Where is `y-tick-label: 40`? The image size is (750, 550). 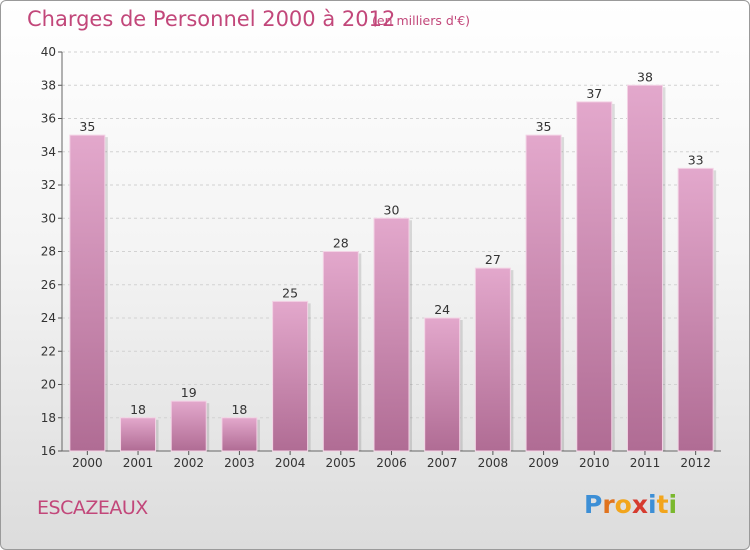 y-tick-label: 40 is located at coordinates (48, 52).